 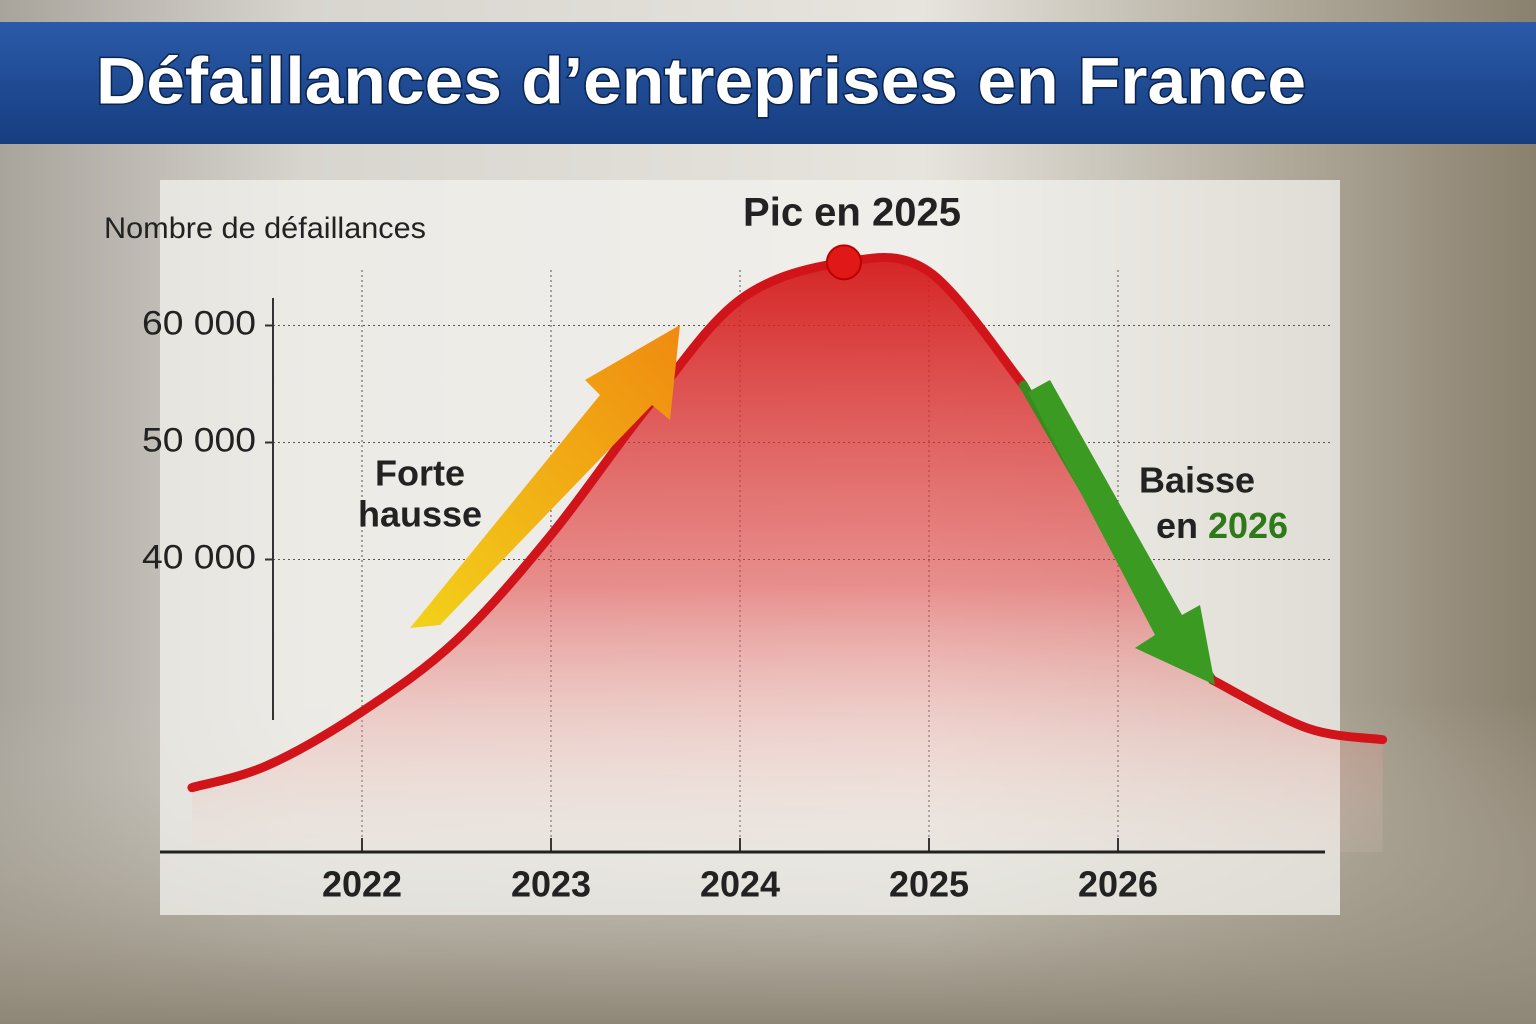 I want to click on title-banner, so click(x=768, y=83).